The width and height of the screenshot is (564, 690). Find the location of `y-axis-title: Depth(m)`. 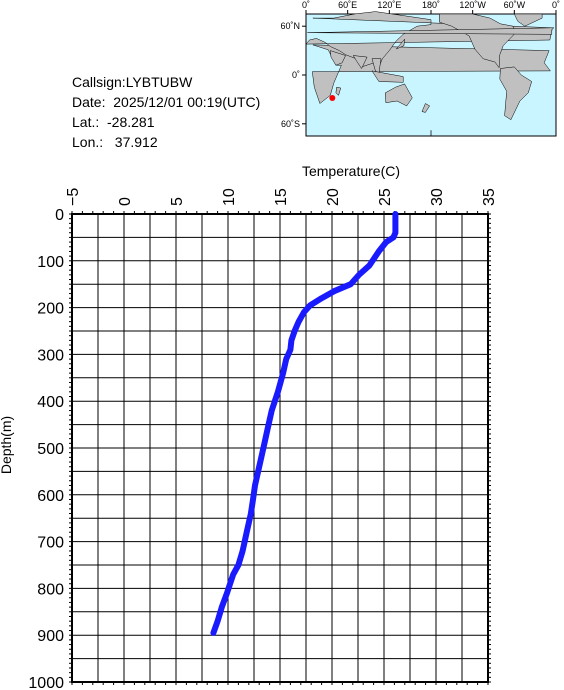

y-axis-title: Depth(m) is located at coordinates (7, 445).